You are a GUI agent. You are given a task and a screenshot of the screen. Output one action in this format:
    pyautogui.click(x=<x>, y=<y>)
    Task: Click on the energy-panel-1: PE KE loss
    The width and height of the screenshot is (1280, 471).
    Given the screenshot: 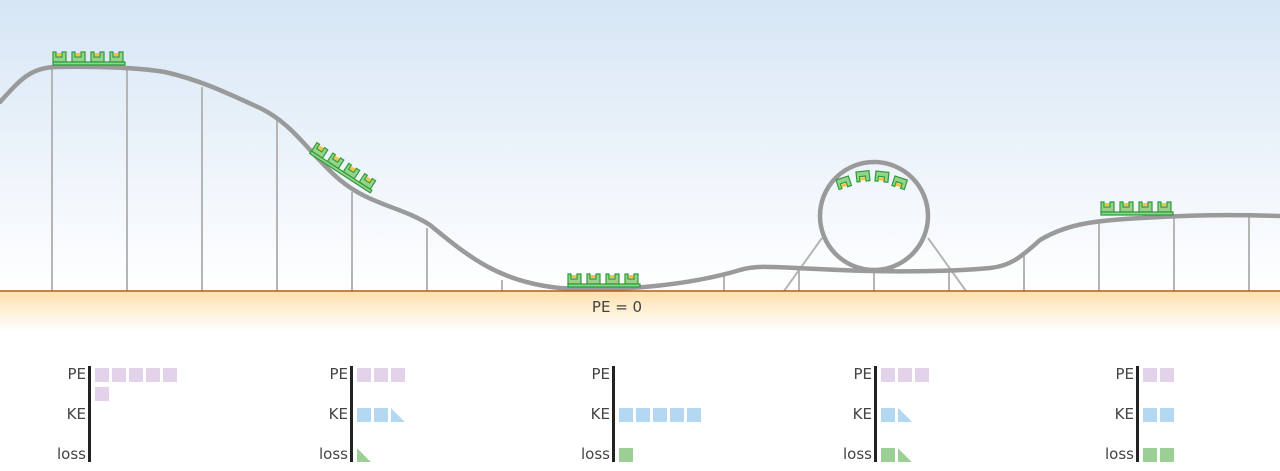 What is the action you would take?
    pyautogui.click(x=102, y=414)
    